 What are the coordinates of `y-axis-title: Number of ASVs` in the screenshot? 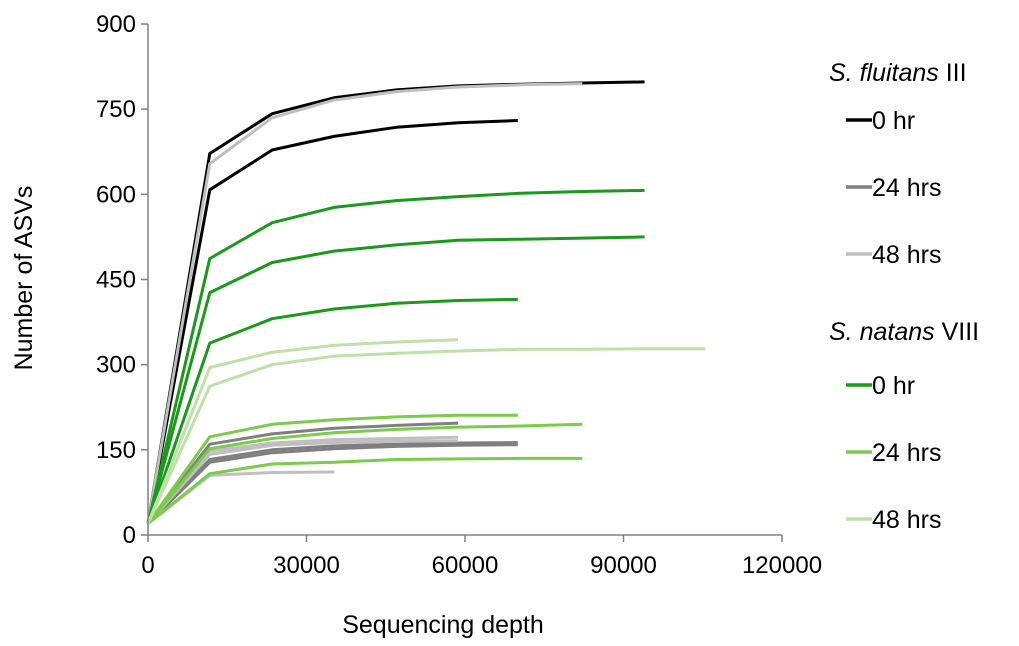 It's located at (24, 278).